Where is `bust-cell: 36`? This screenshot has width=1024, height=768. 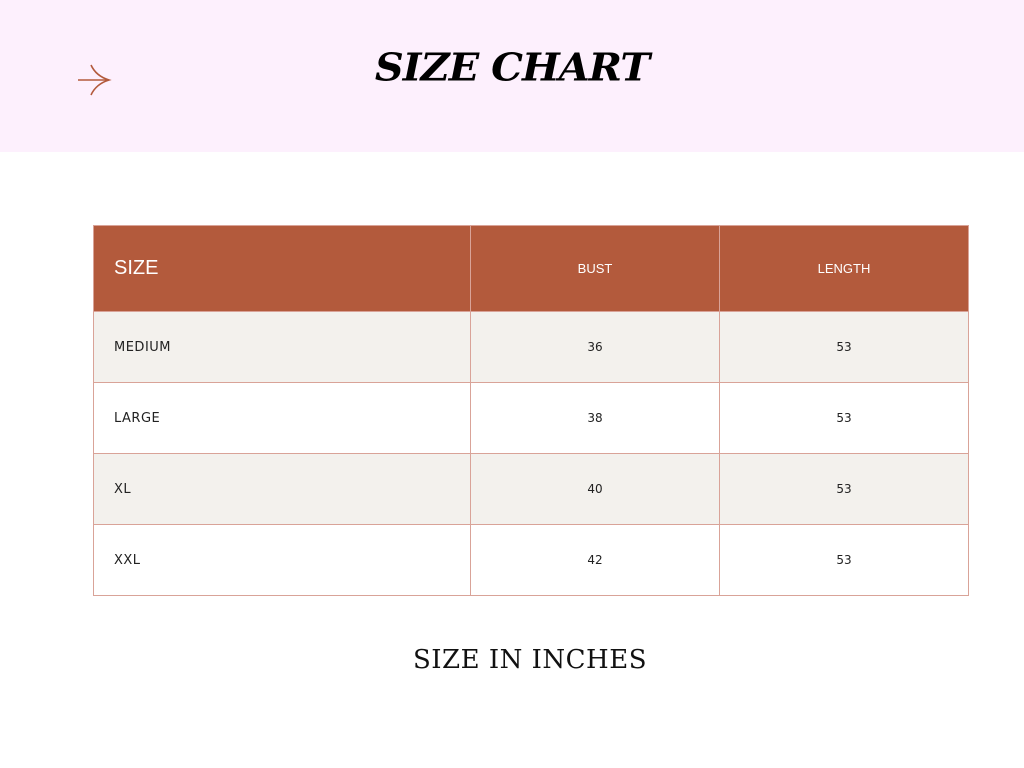
bust-cell: 36 is located at coordinates (595, 347).